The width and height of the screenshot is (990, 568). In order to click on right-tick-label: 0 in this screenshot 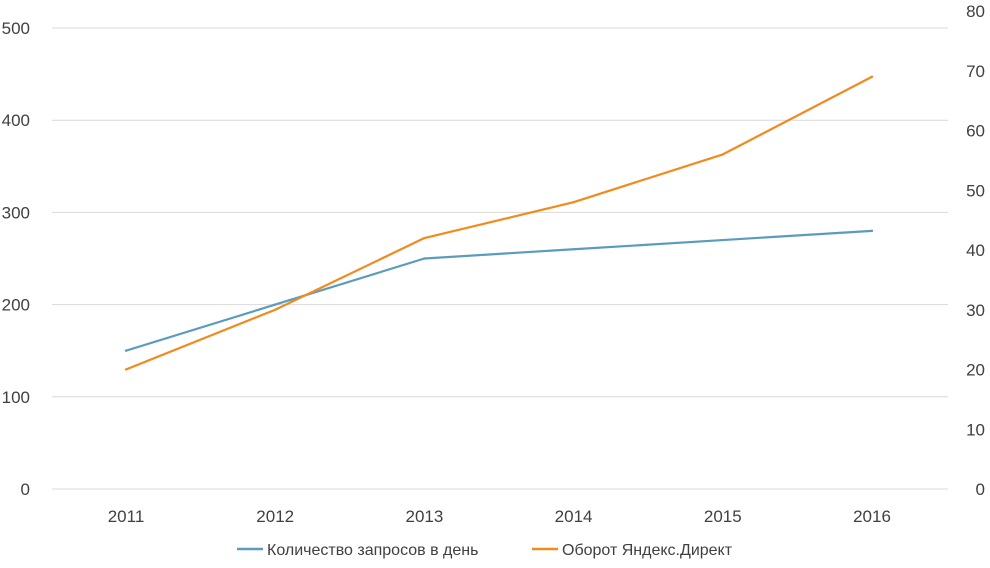, I will do `click(980, 489)`.